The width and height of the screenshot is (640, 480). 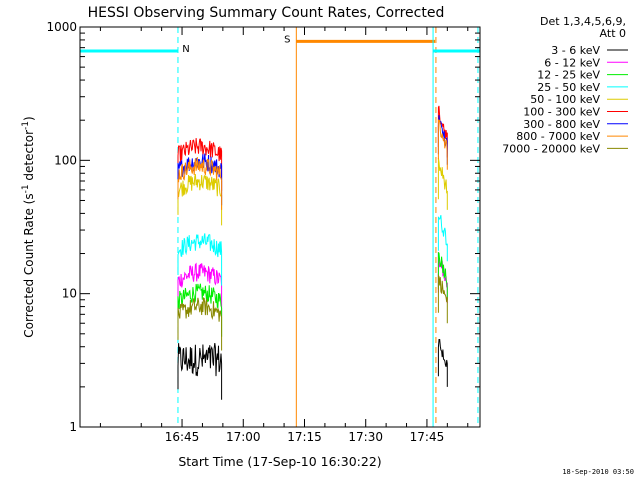 What do you see at coordinates (304, 437) in the screenshot?
I see `x-tick-label: 17:15` at bounding box center [304, 437].